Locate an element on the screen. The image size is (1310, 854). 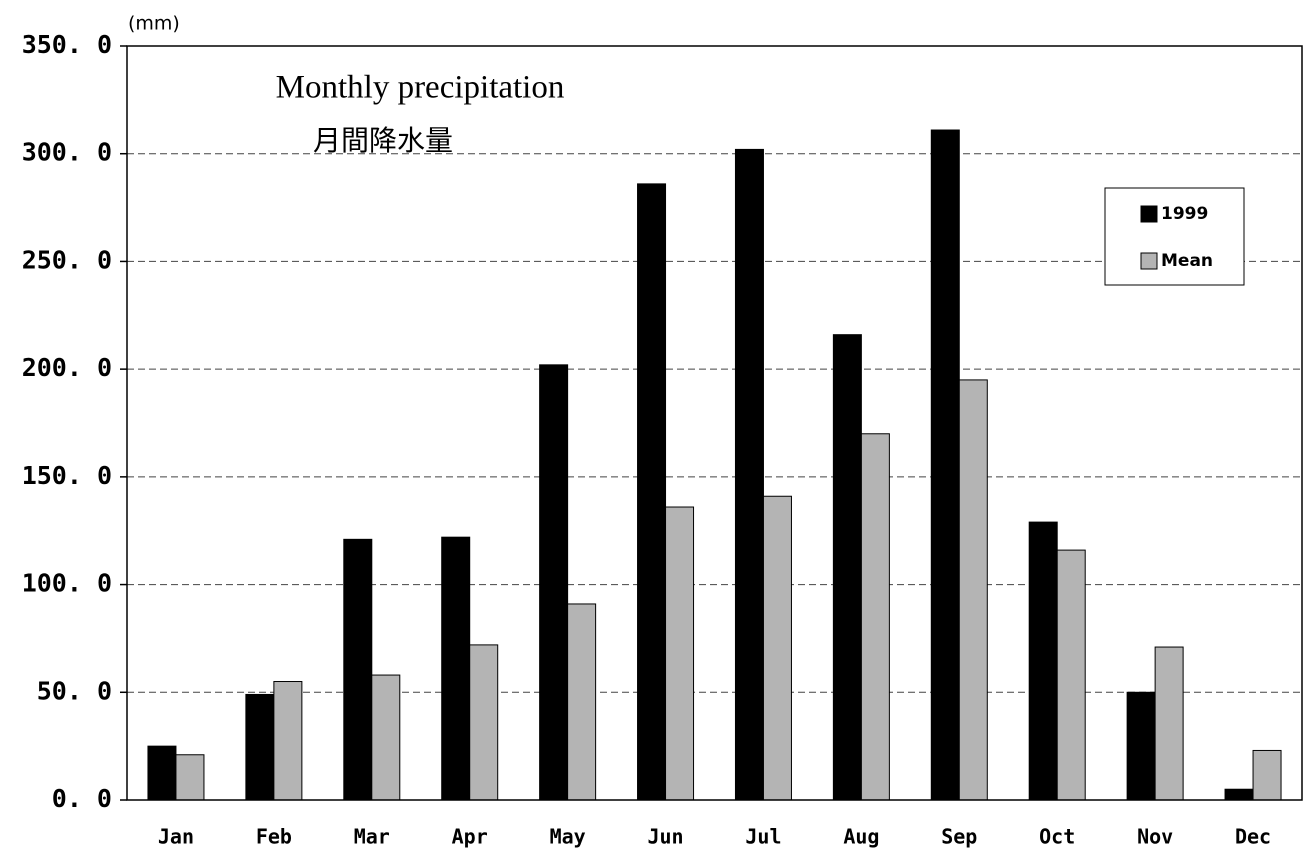
x-tick-label: Nov is located at coordinates (1155, 837).